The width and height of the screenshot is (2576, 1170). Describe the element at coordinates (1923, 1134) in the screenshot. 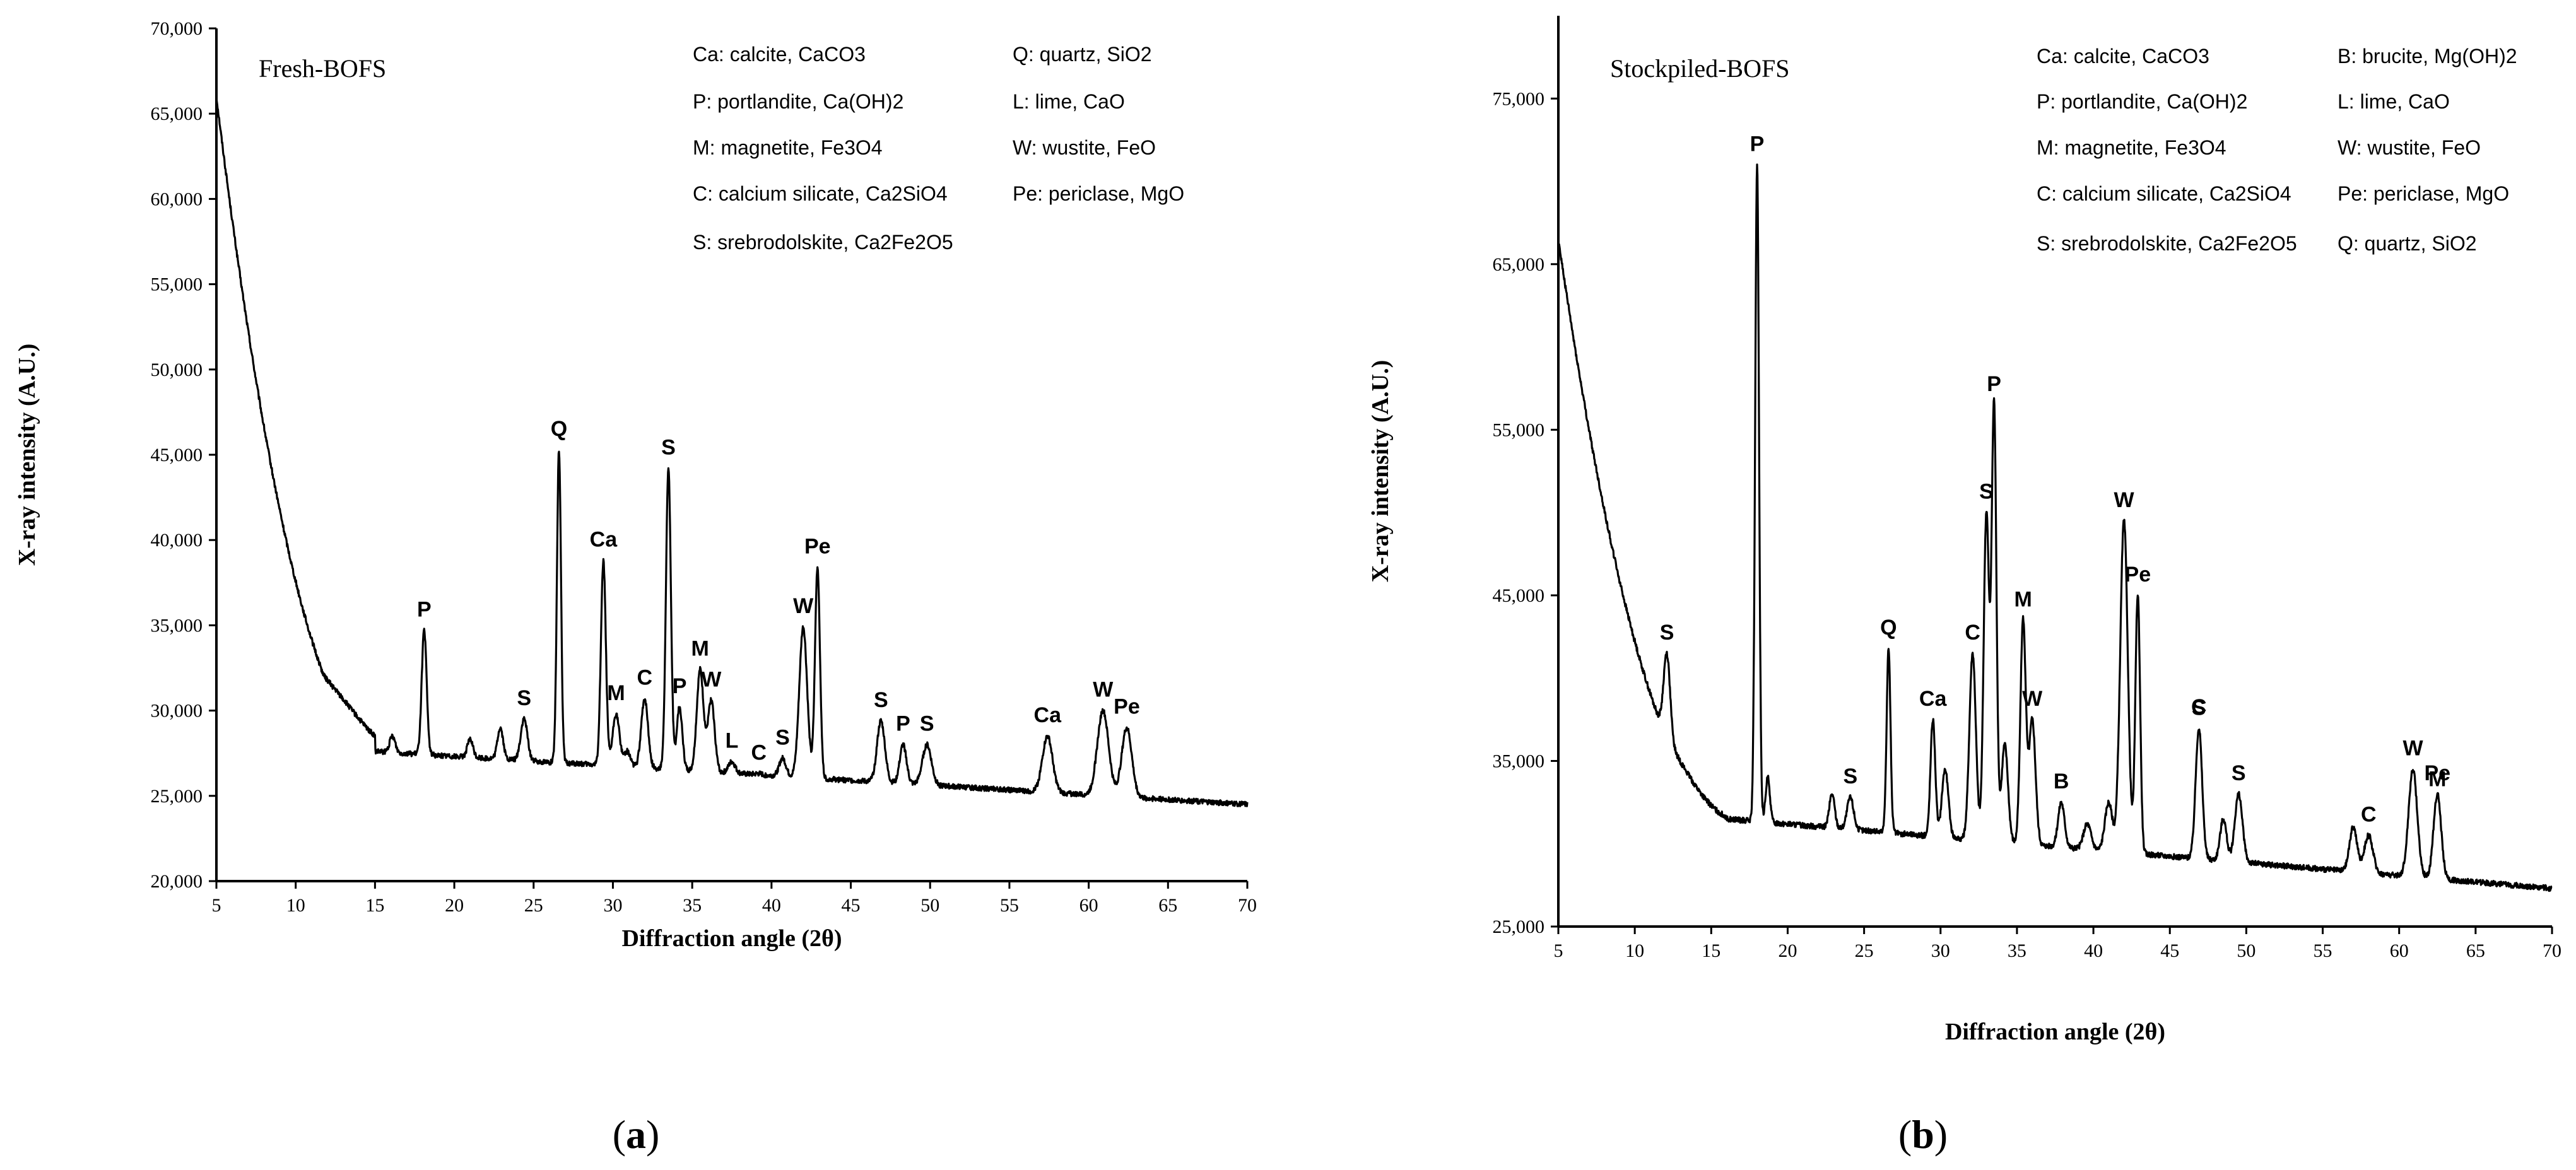

I see `panel-caption: (b)` at that location.